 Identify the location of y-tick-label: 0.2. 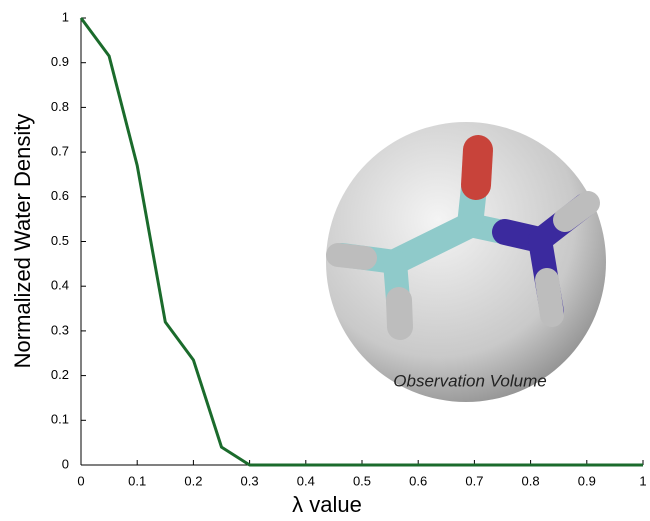
(60, 374).